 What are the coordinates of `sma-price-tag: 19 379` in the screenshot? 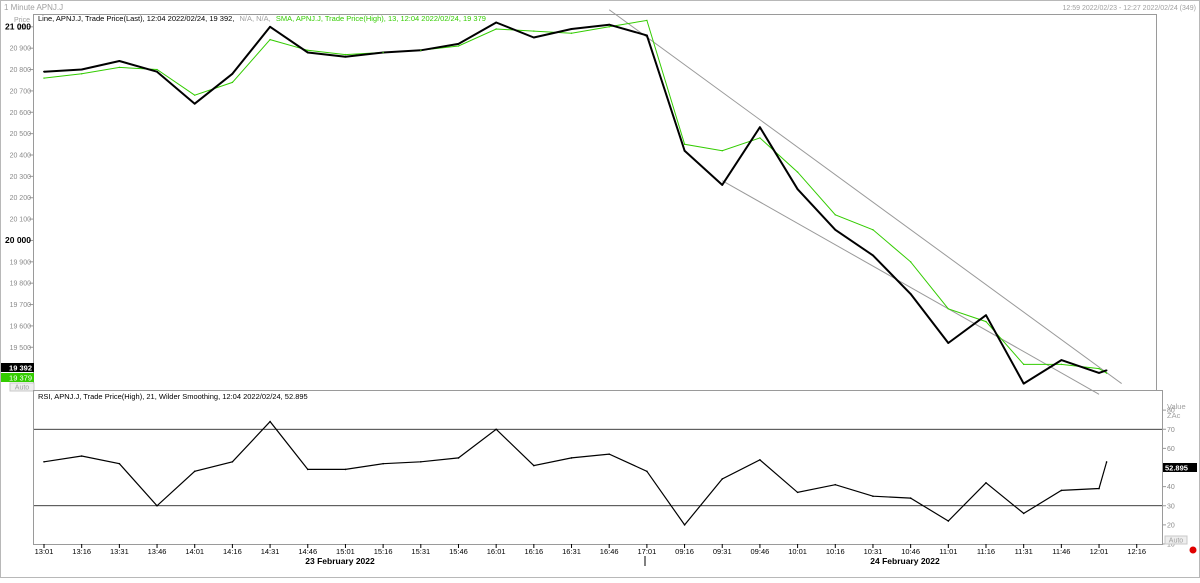 It's located at (20, 378).